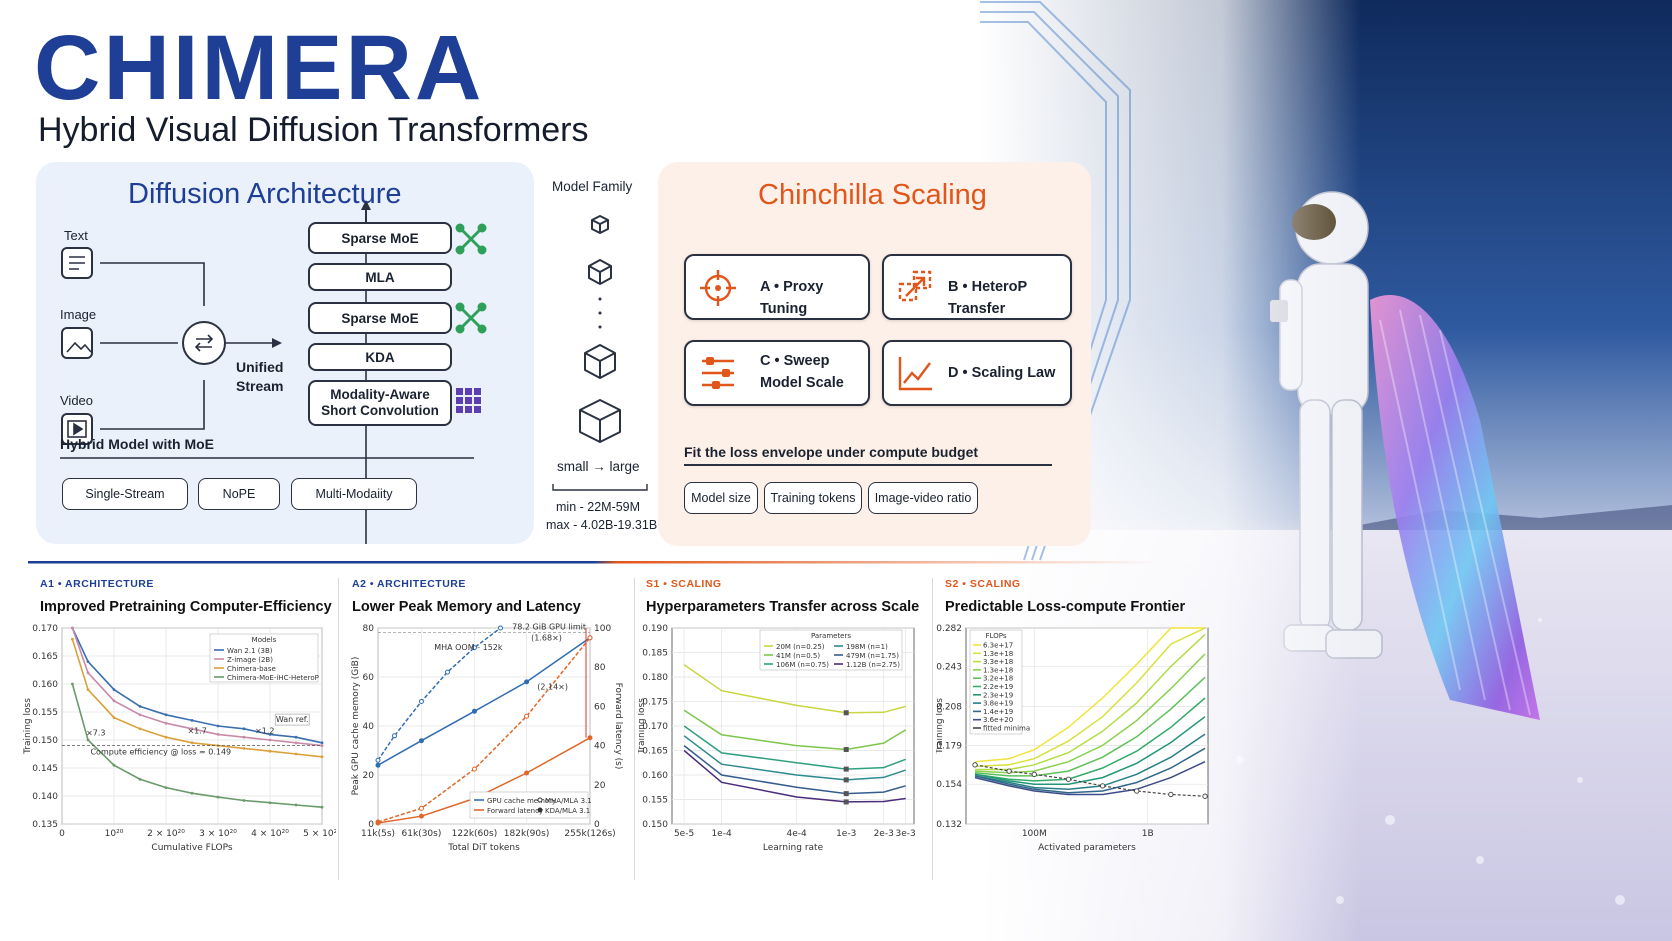  What do you see at coordinates (873, 665) in the screenshot?
I see `legend-label: 1.12B (n=2.75)` at bounding box center [873, 665].